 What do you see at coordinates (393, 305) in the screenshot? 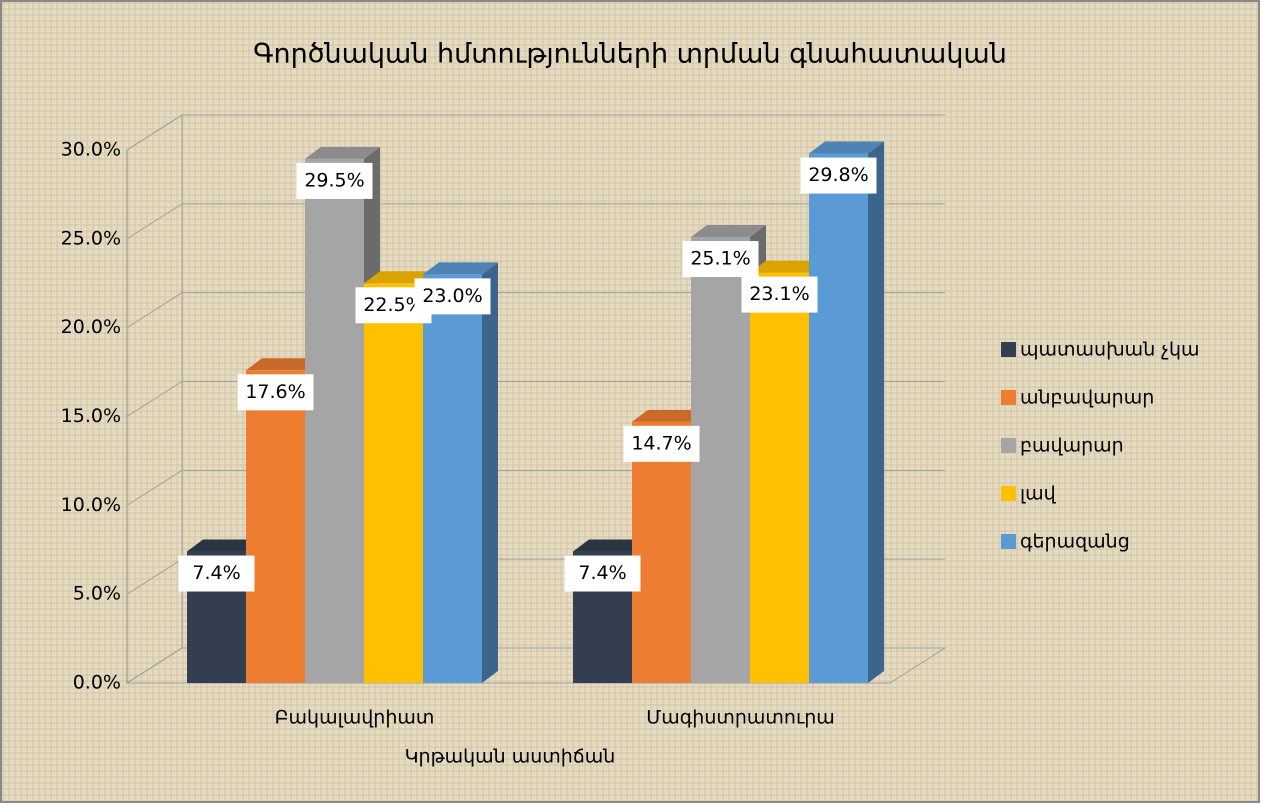
I see `data-label: 22.5%` at bounding box center [393, 305].